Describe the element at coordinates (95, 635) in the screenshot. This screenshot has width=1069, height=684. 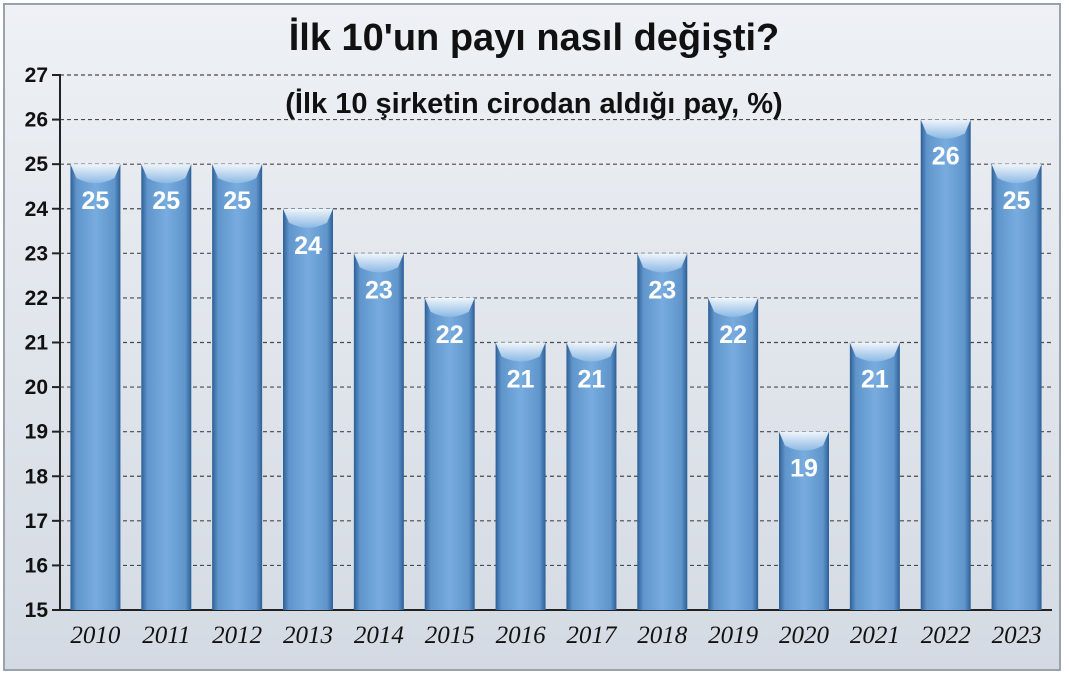
I see `x-tick-label: 2010` at that location.